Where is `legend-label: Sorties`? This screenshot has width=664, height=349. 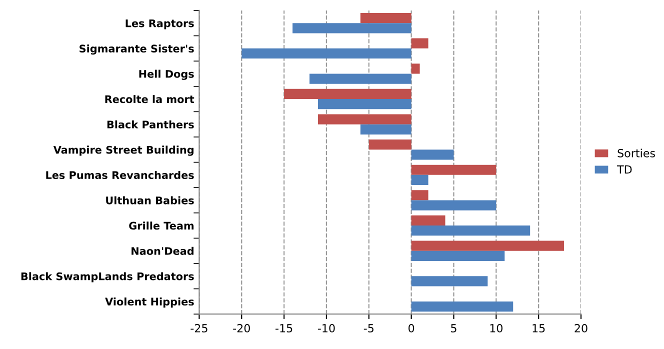 legend-label: Sorties is located at coordinates (636, 153).